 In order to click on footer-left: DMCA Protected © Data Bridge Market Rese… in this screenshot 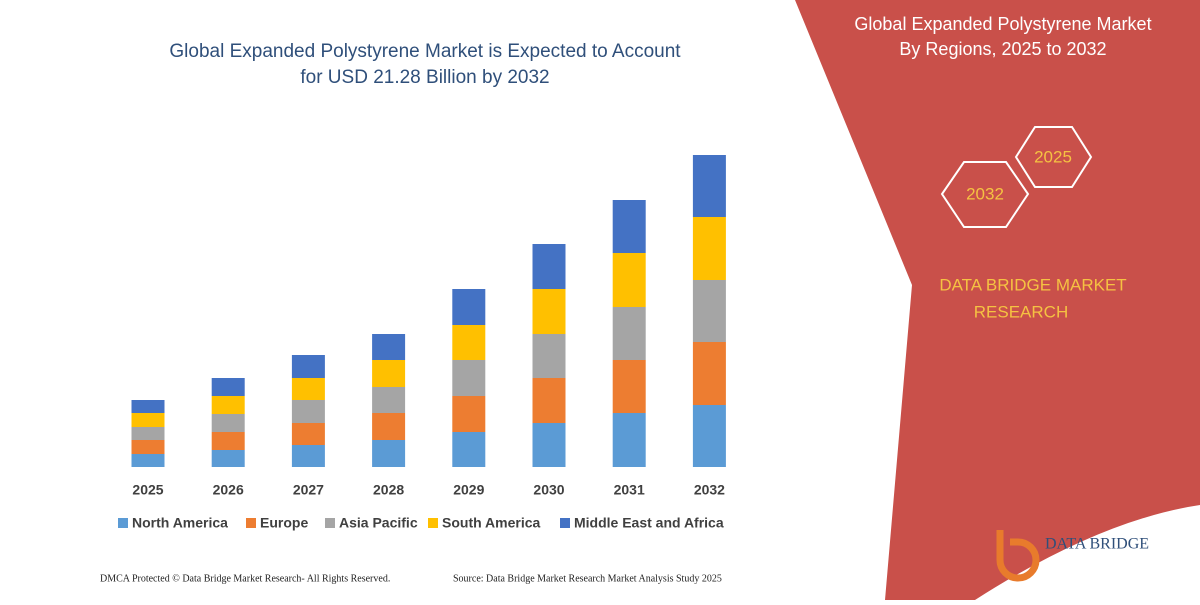, I will do `click(245, 578)`.